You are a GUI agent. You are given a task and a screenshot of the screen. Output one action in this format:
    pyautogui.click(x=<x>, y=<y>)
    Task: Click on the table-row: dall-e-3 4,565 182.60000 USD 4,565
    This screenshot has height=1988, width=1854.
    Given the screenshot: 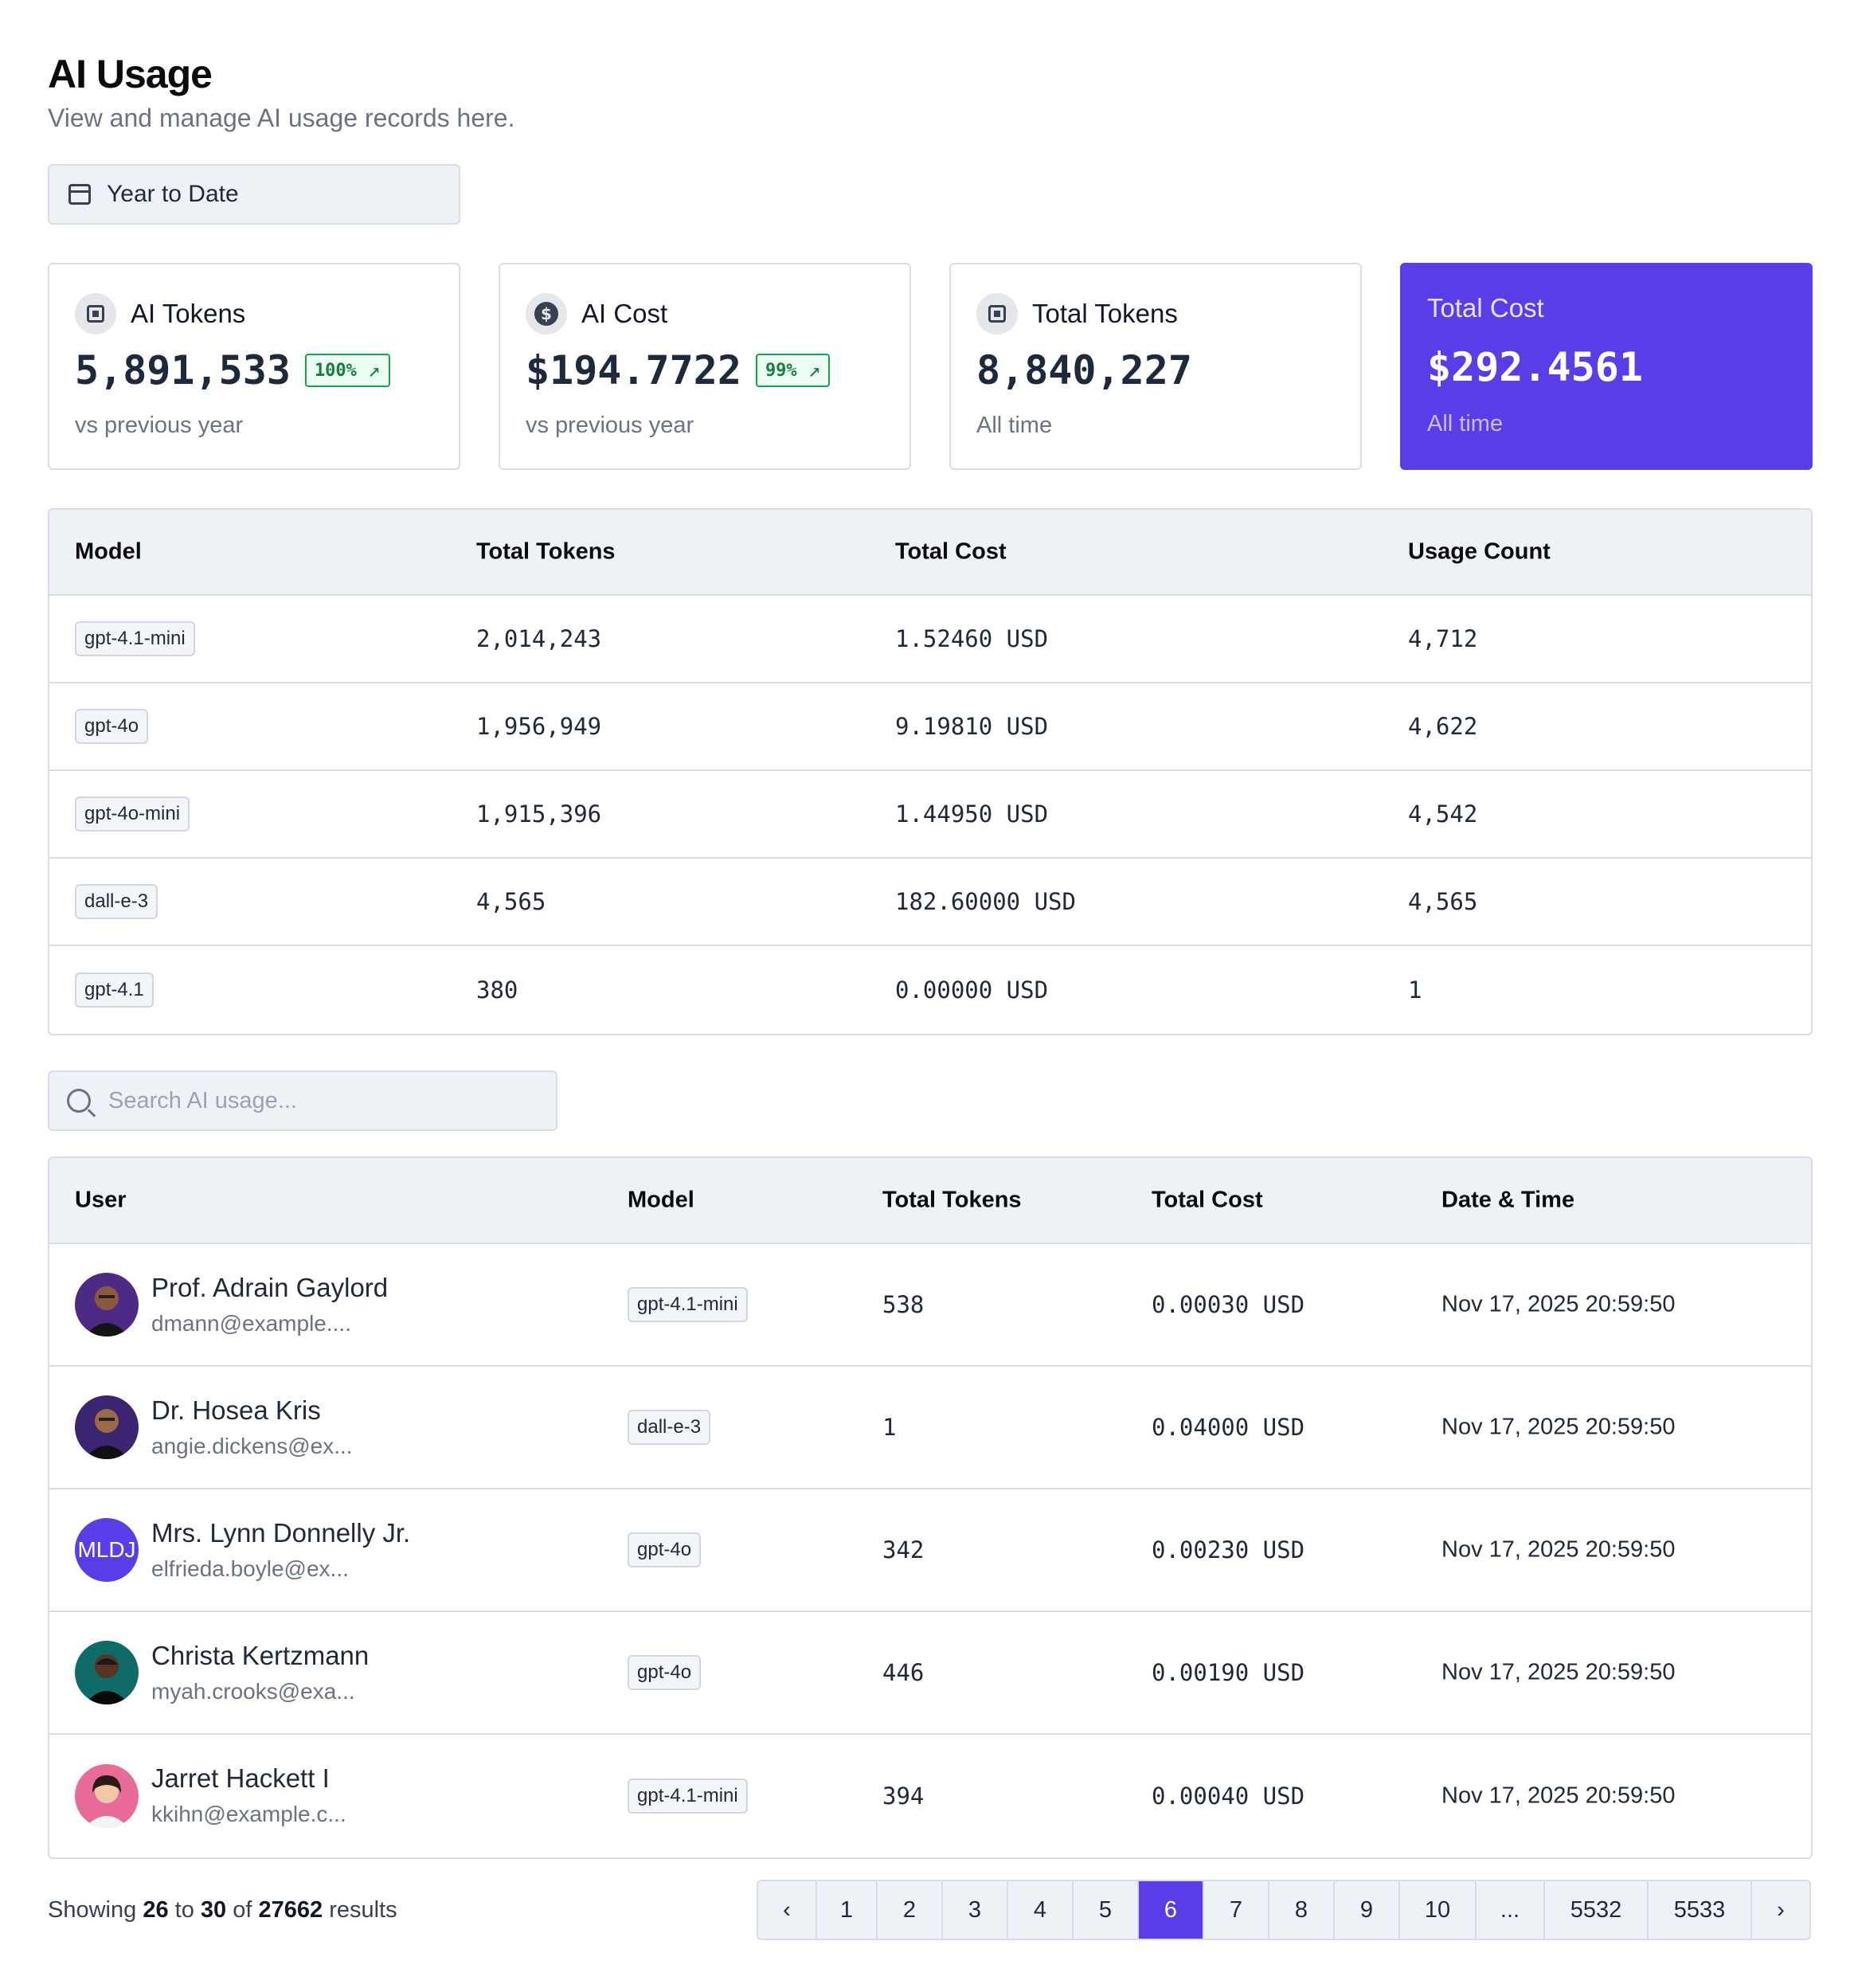 What is the action you would take?
    pyautogui.click(x=930, y=902)
    